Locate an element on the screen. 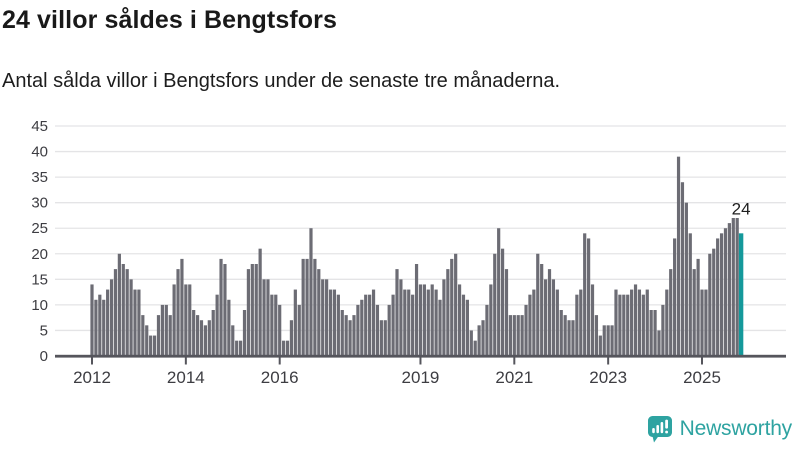 The image size is (800, 450). brand-footer: Newsworthy is located at coordinates (719, 429).